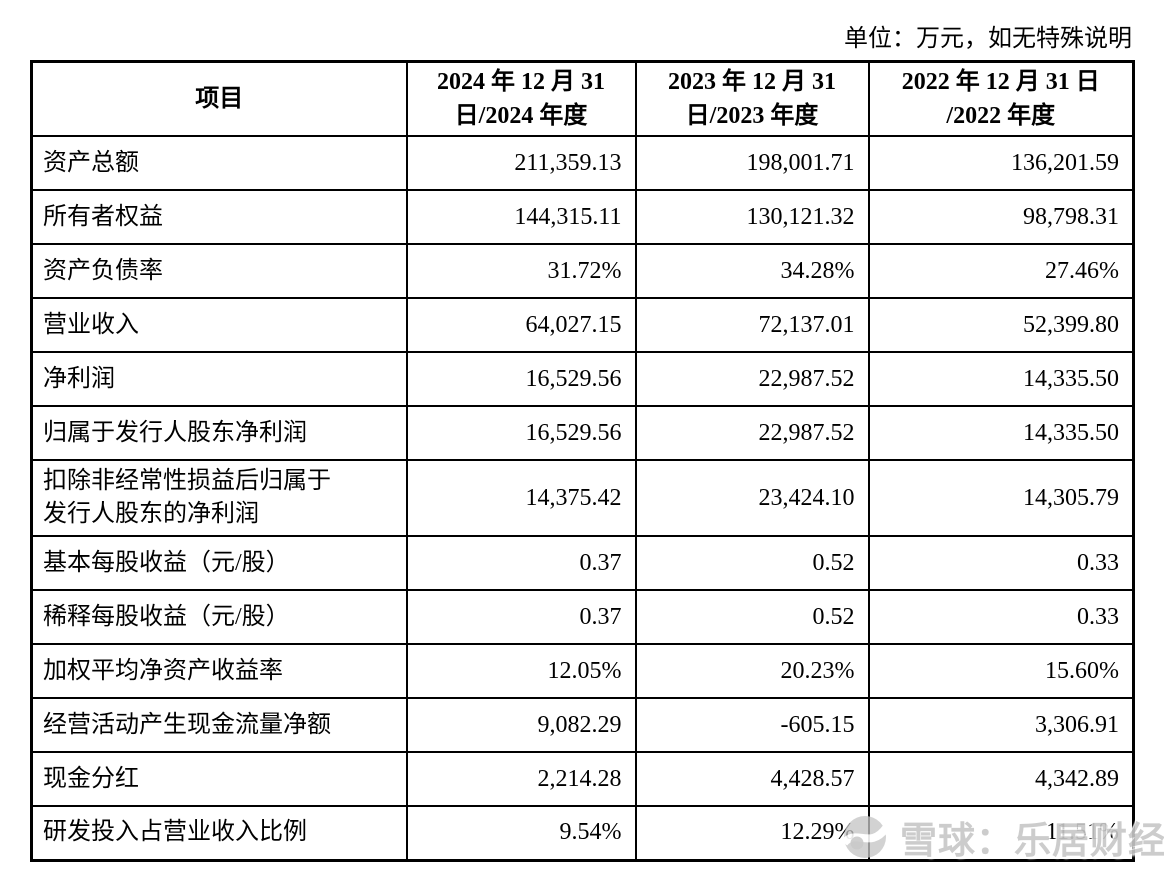  I want to click on row-label: 现金分红, so click(219, 779).